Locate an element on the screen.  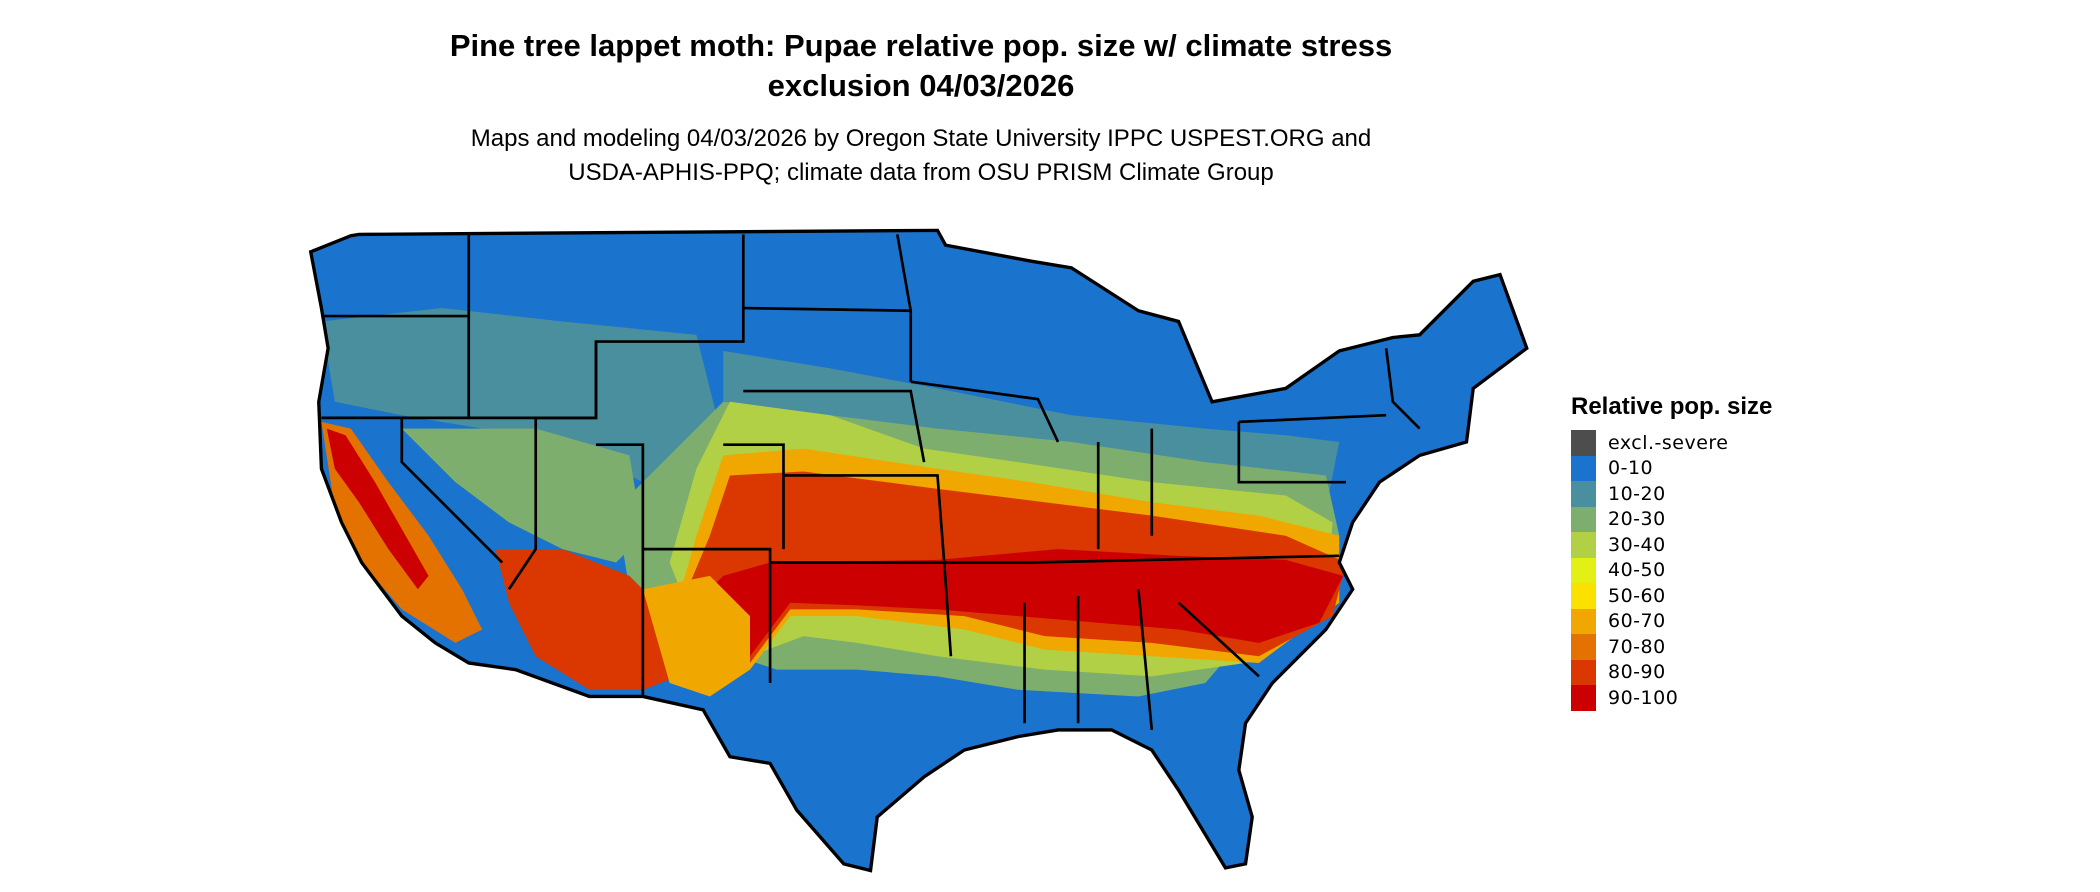
zone-west-ca-core is located at coordinates (377, 509).